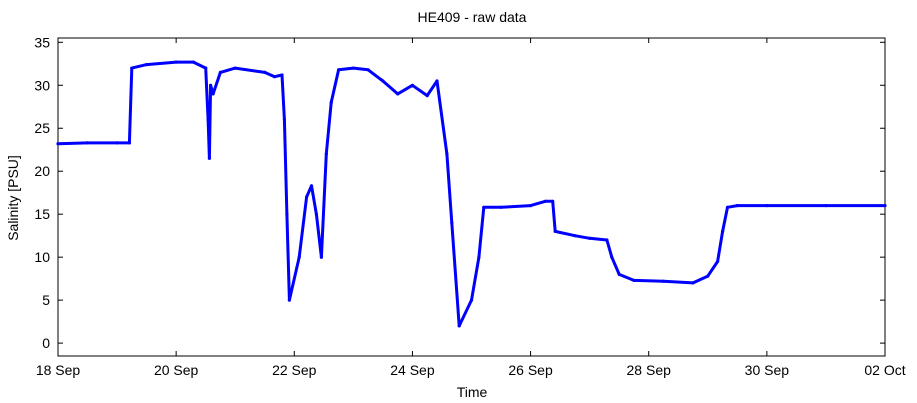 This screenshot has height=403, width=917. Describe the element at coordinates (42, 128) in the screenshot. I see `y-tick-label: 25` at that location.